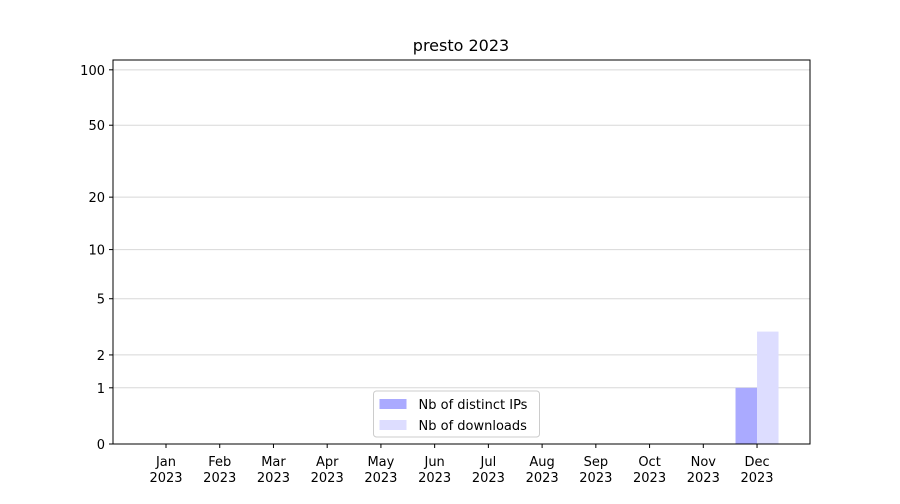  Describe the element at coordinates (703, 470) in the screenshot. I see `x-tick-label: Nov 2023` at that location.